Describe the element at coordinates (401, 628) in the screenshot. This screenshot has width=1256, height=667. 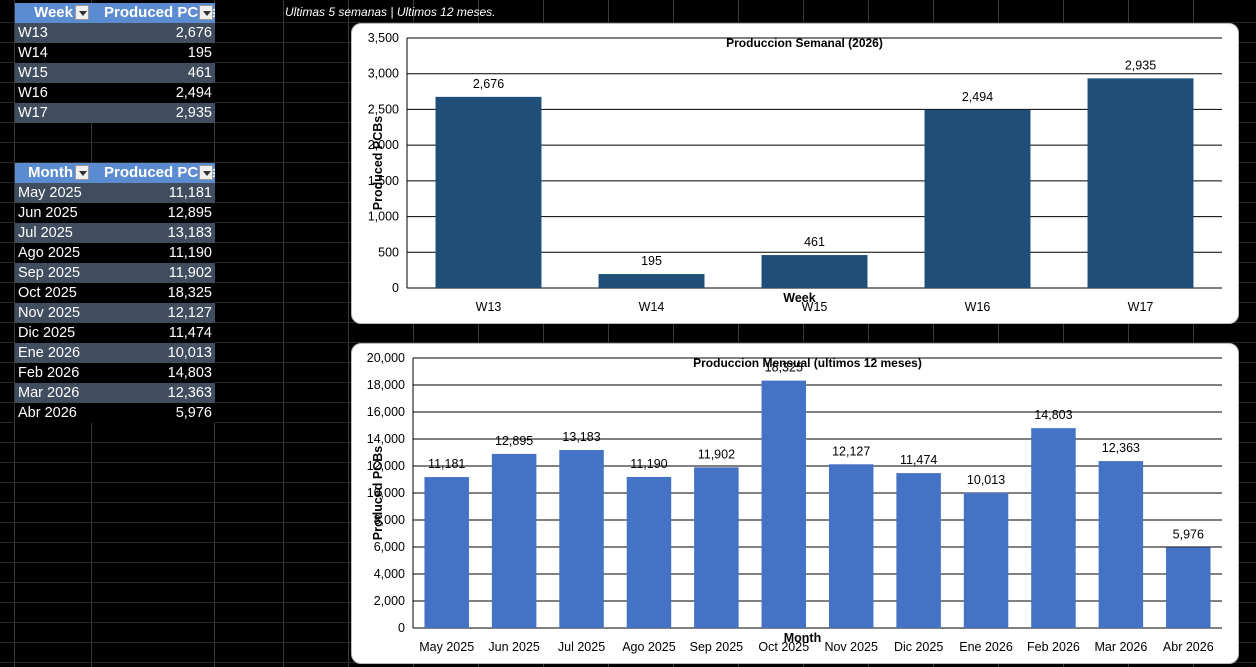
I see `y-tick-label: 0` at that location.